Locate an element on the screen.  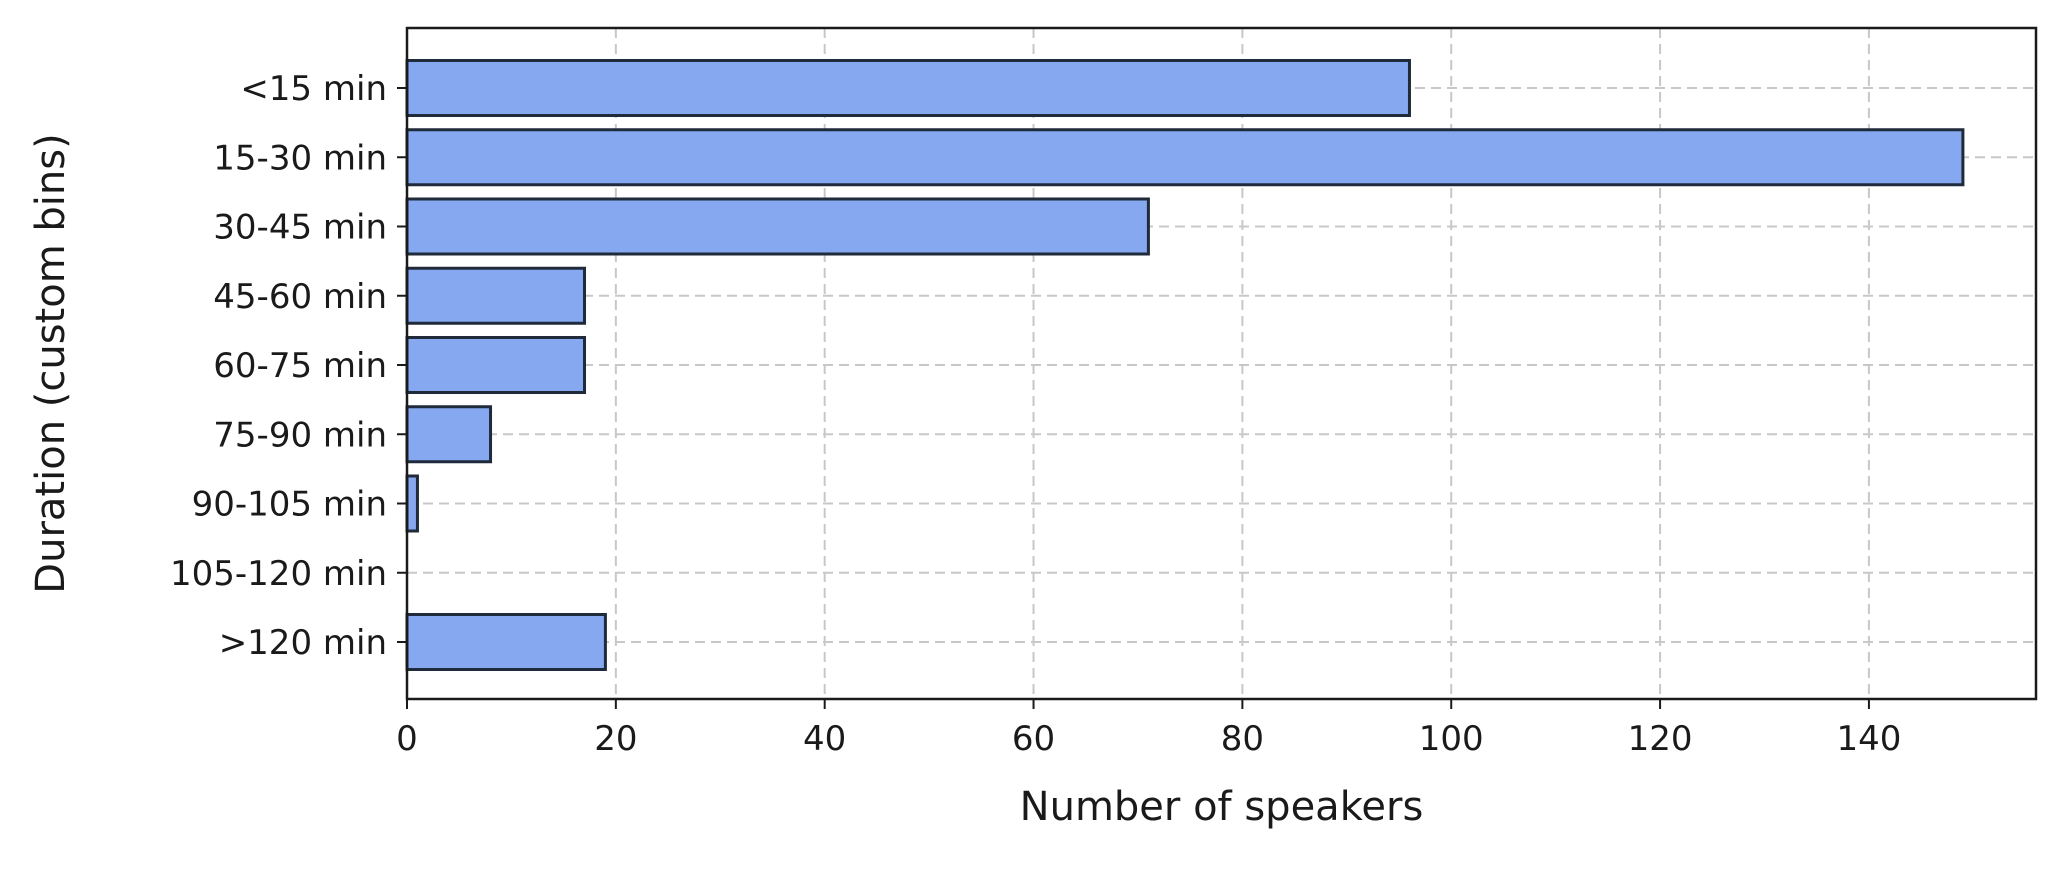
y-axis-title: Duration (custom bins) is located at coordinates (51, 363).